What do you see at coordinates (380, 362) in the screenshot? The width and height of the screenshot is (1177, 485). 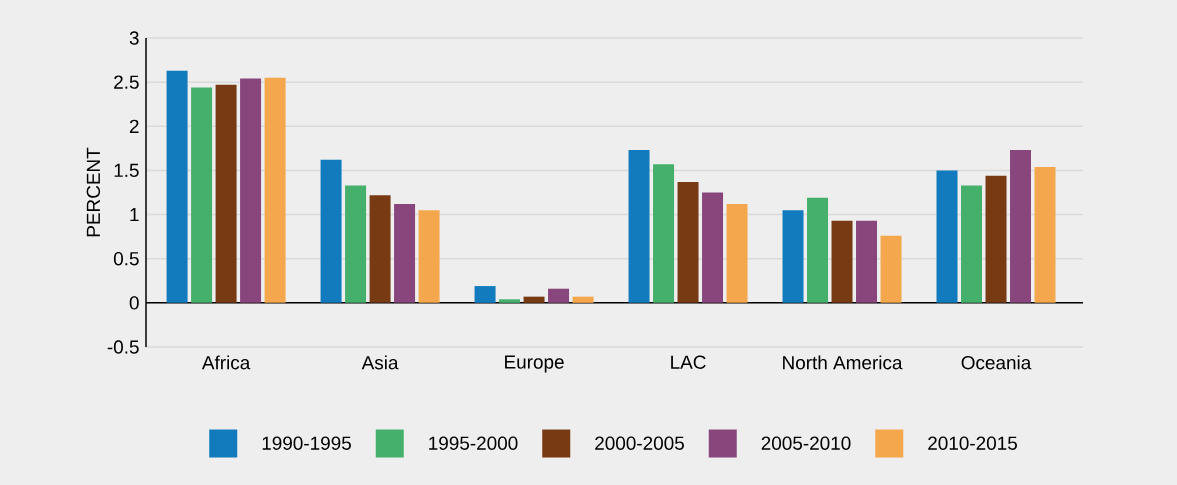 I see `x-tick-label: Asia` at bounding box center [380, 362].